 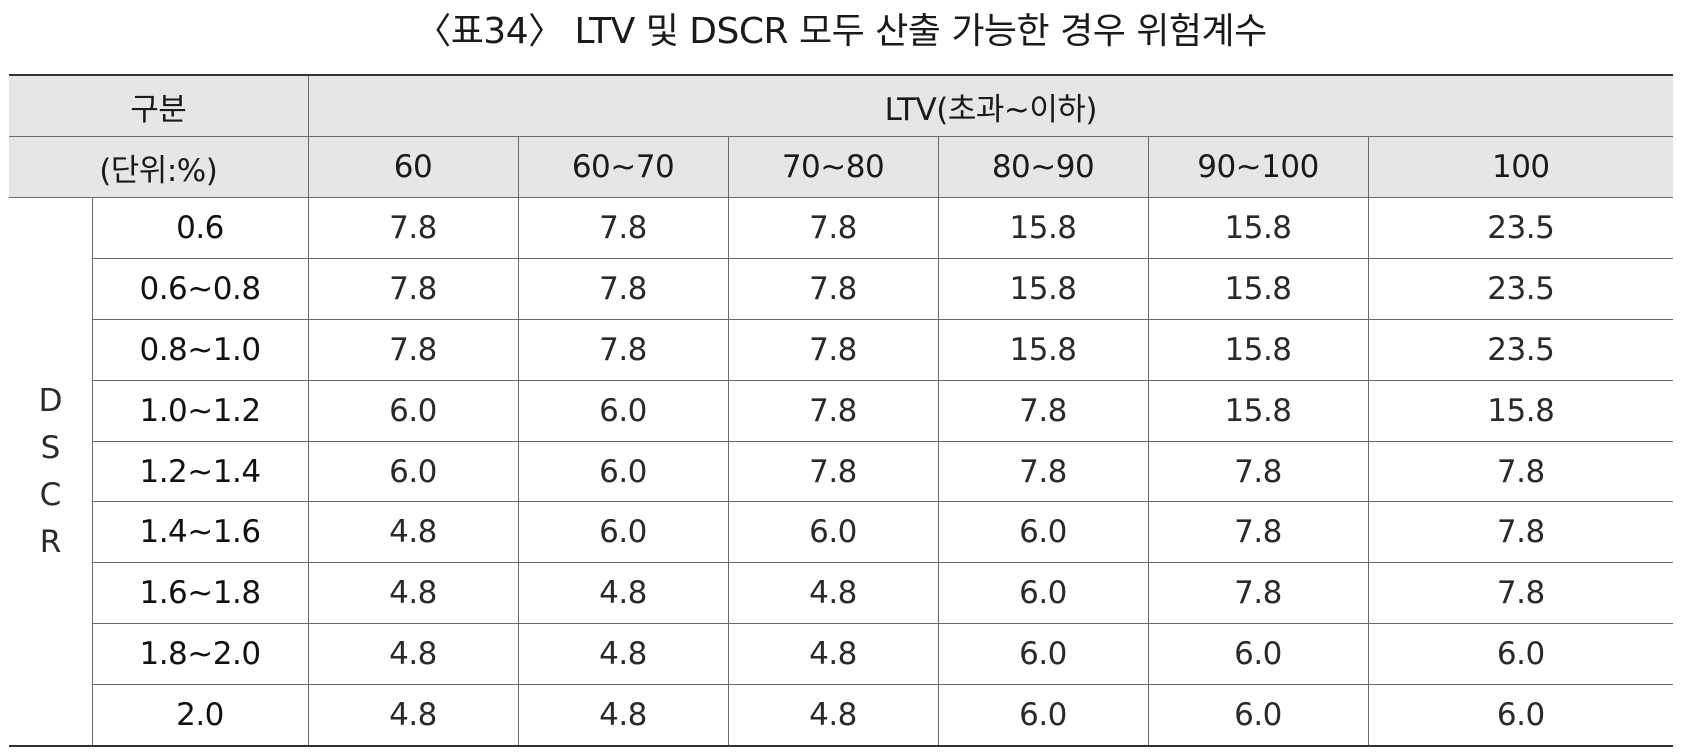 I want to click on table-row: 1.6~1.8 4.8 4.8 4.8 6.0 7.8 7.8, so click(x=841, y=593).